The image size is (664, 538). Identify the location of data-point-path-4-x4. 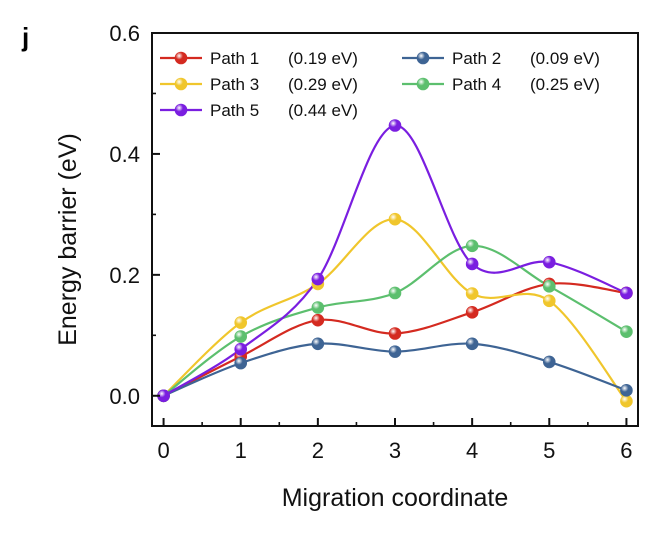
(472, 246).